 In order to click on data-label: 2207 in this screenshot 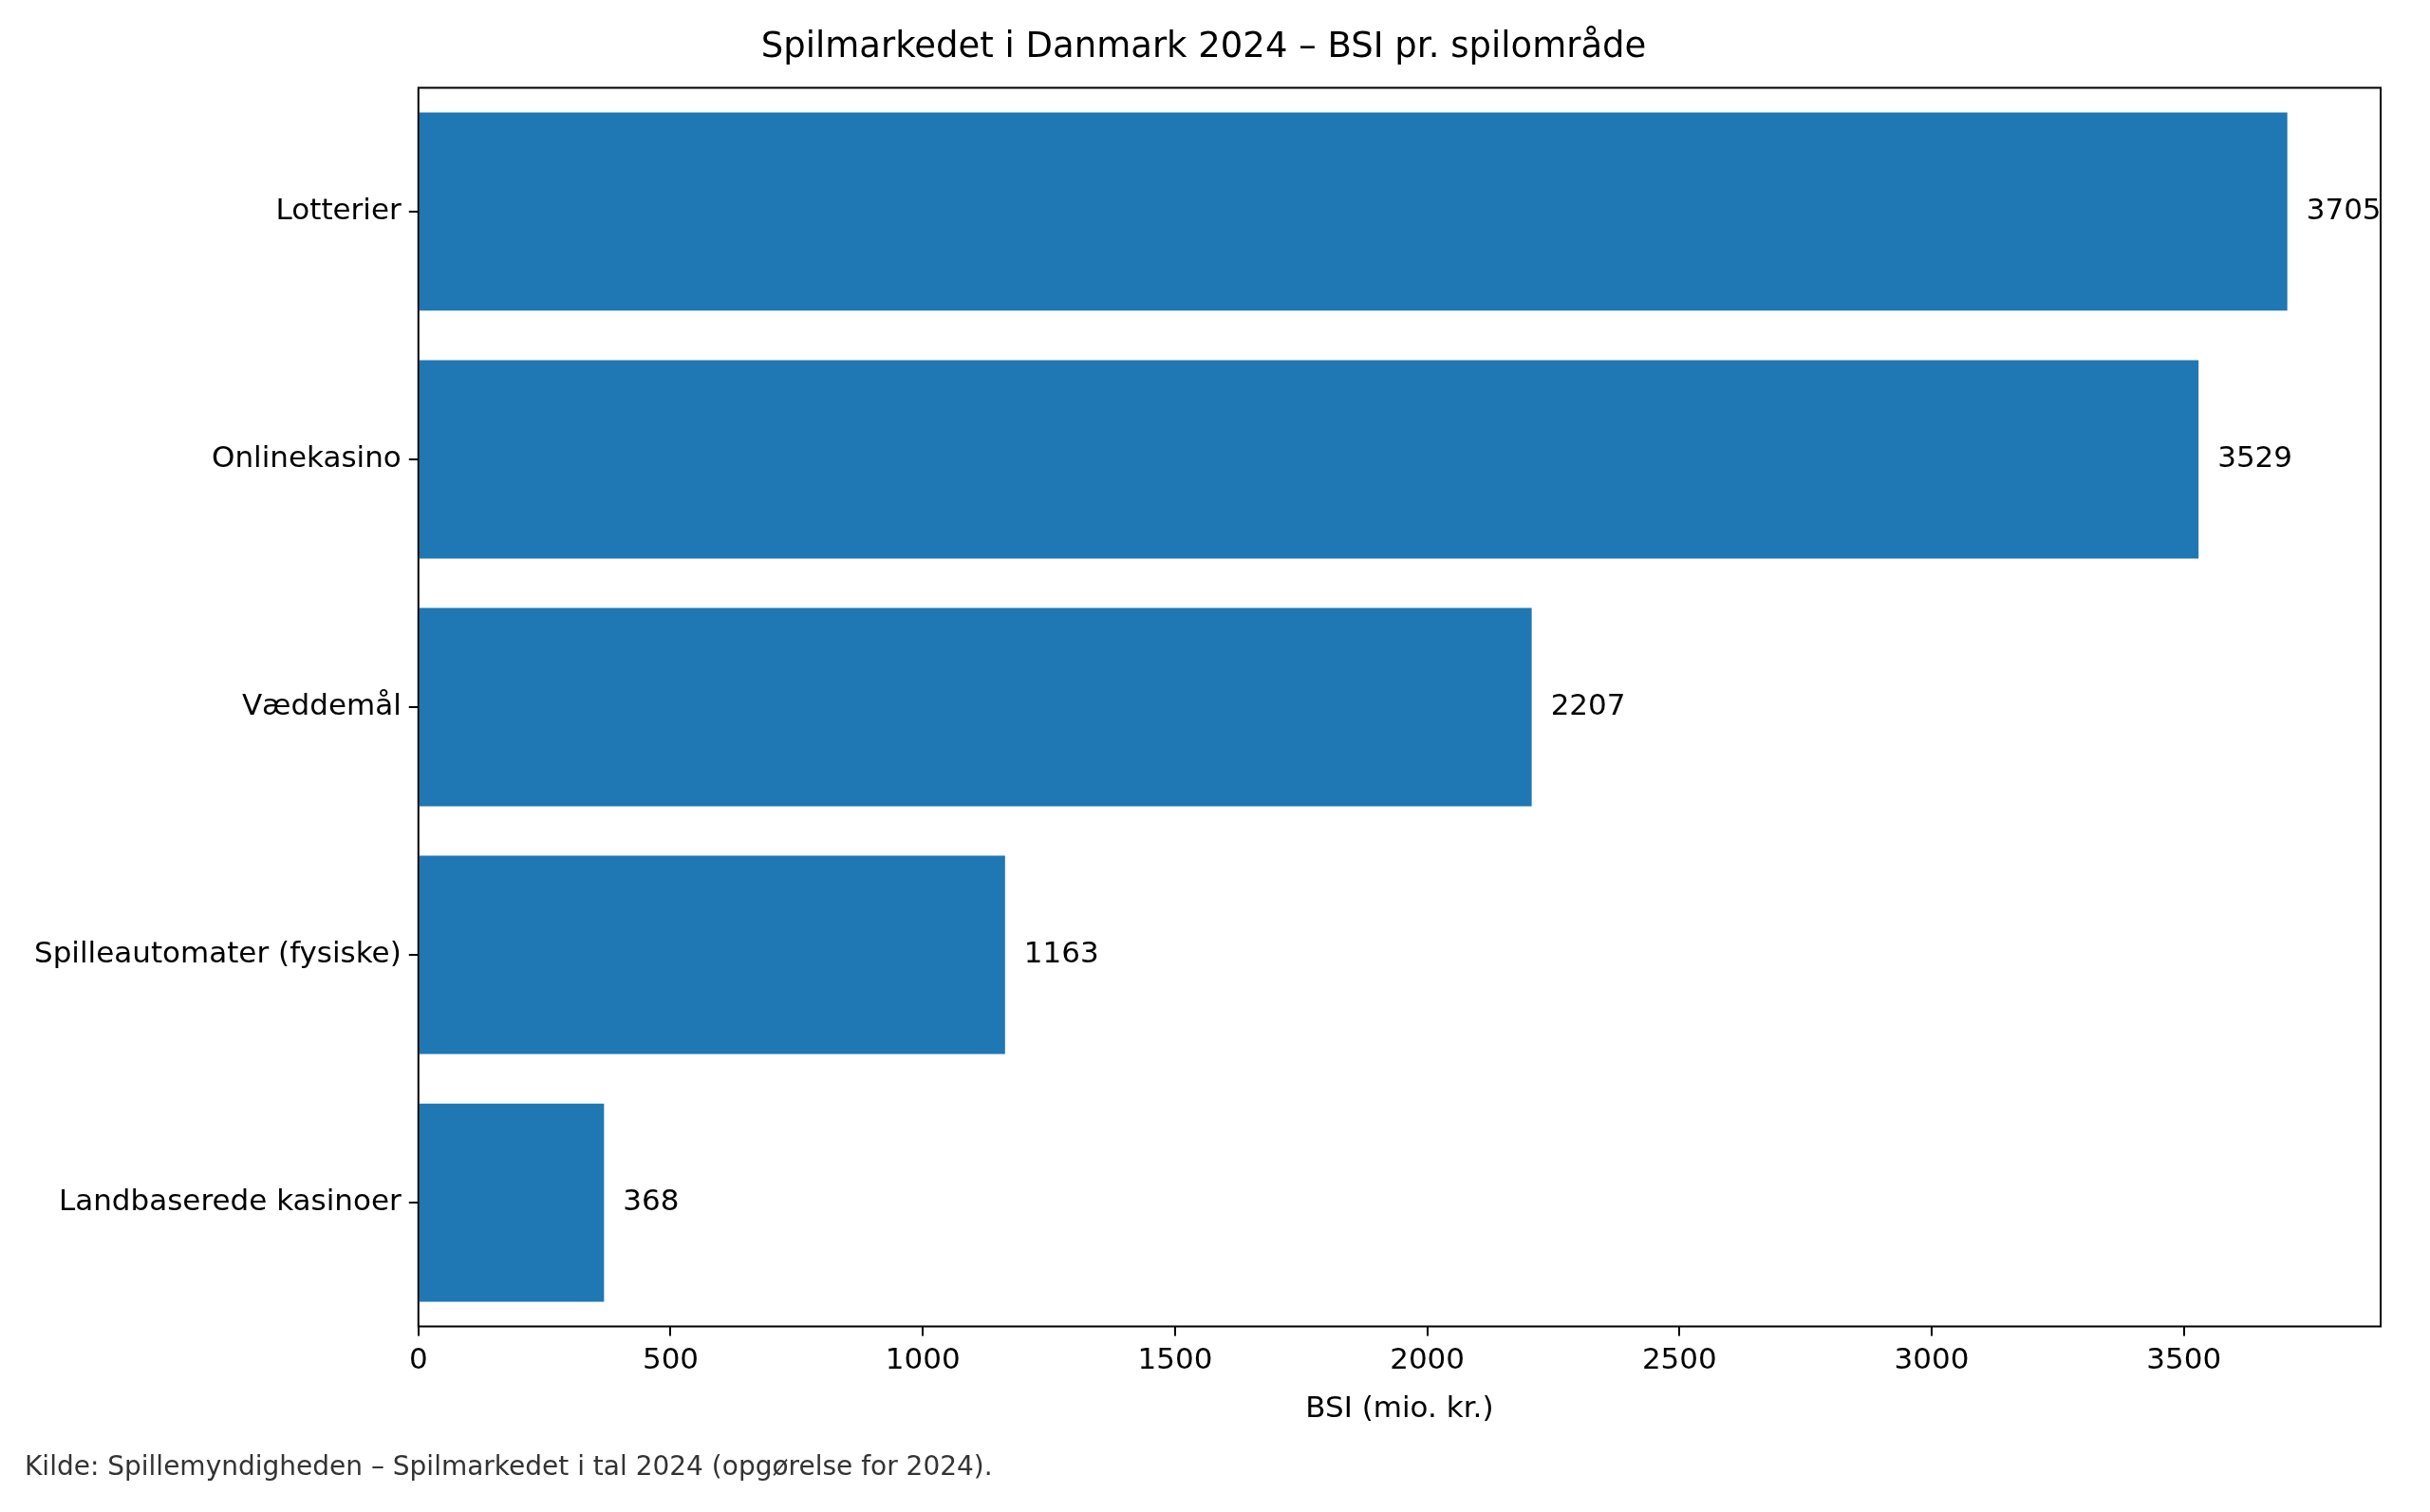, I will do `click(1588, 704)`.